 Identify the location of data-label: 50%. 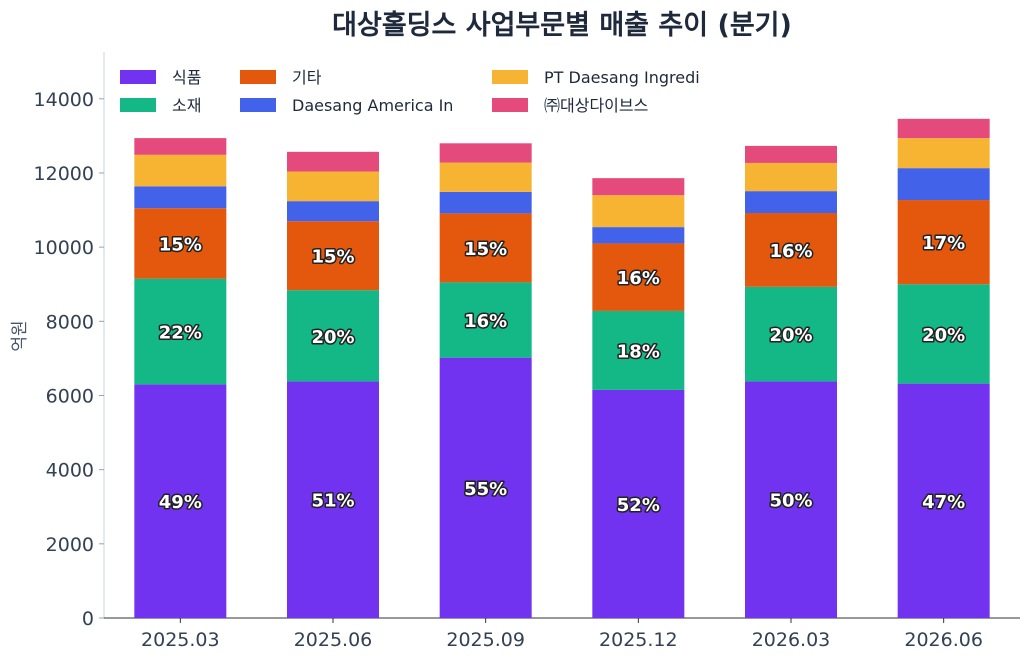
(790, 501).